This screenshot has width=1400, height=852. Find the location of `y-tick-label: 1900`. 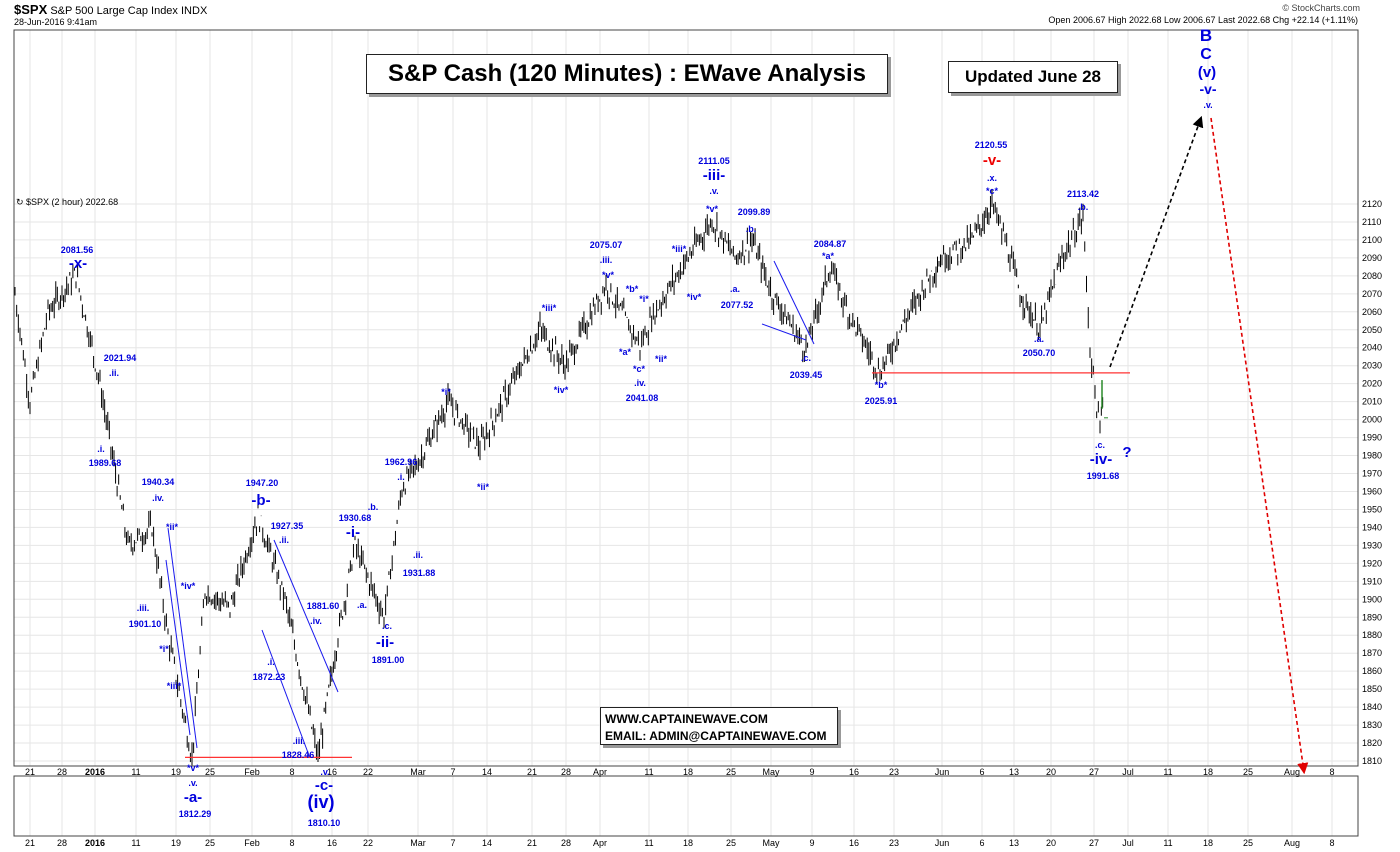

y-tick-label: 1900 is located at coordinates (1372, 599).